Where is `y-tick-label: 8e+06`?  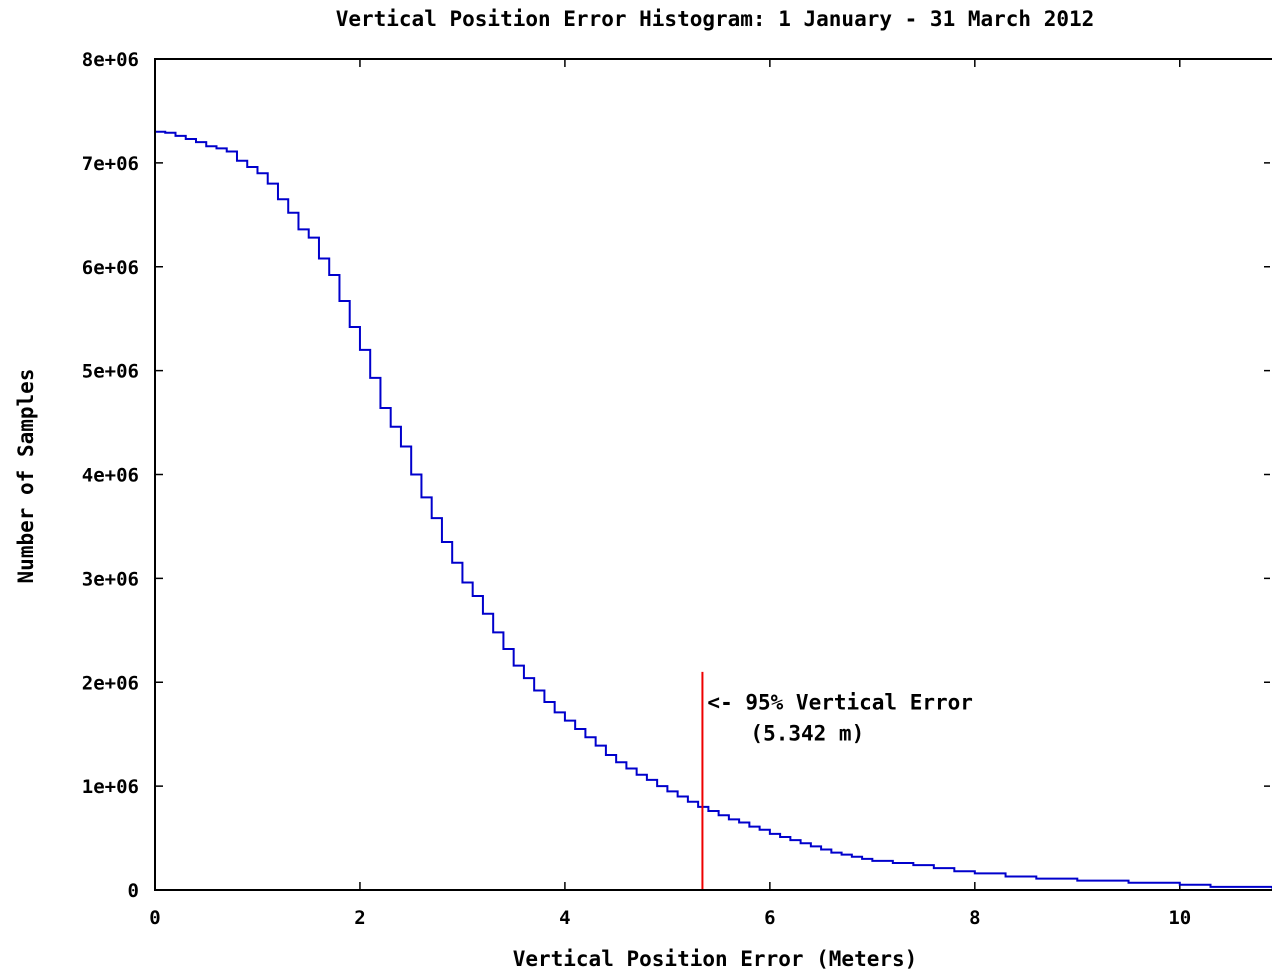
y-tick-label: 8e+06 is located at coordinates (110, 60).